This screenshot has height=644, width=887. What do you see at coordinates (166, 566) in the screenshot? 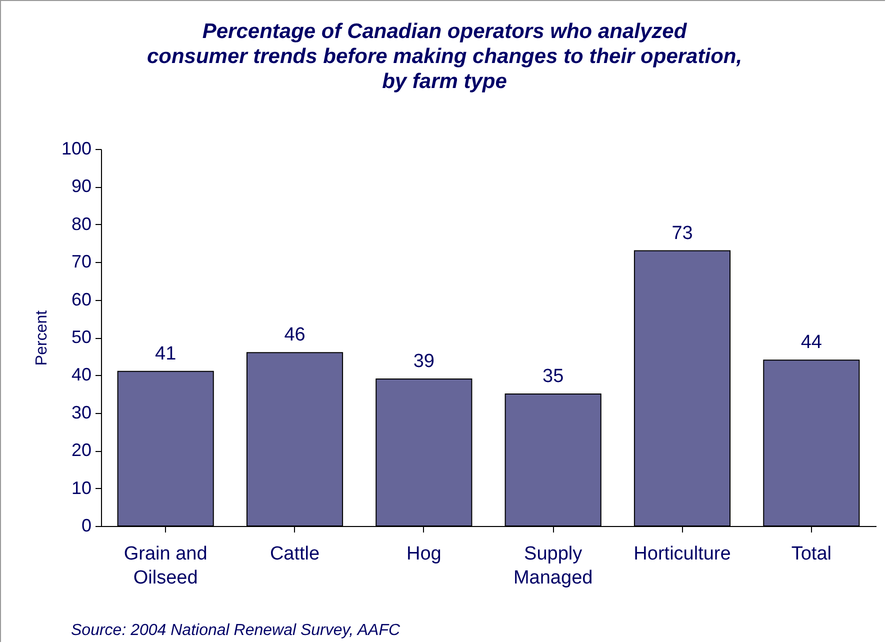
I see `x-tick-label: Grain and Oilseed` at bounding box center [166, 566].